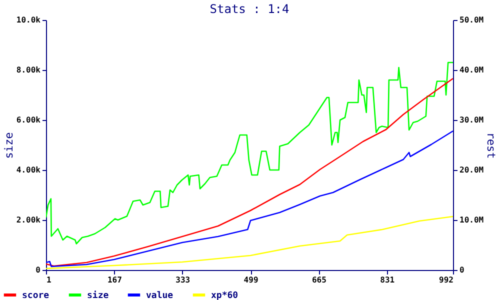 This screenshot has width=500, height=300. What do you see at coordinates (28, 70) in the screenshot?
I see `y-tick-label: 8.00k` at bounding box center [28, 70].